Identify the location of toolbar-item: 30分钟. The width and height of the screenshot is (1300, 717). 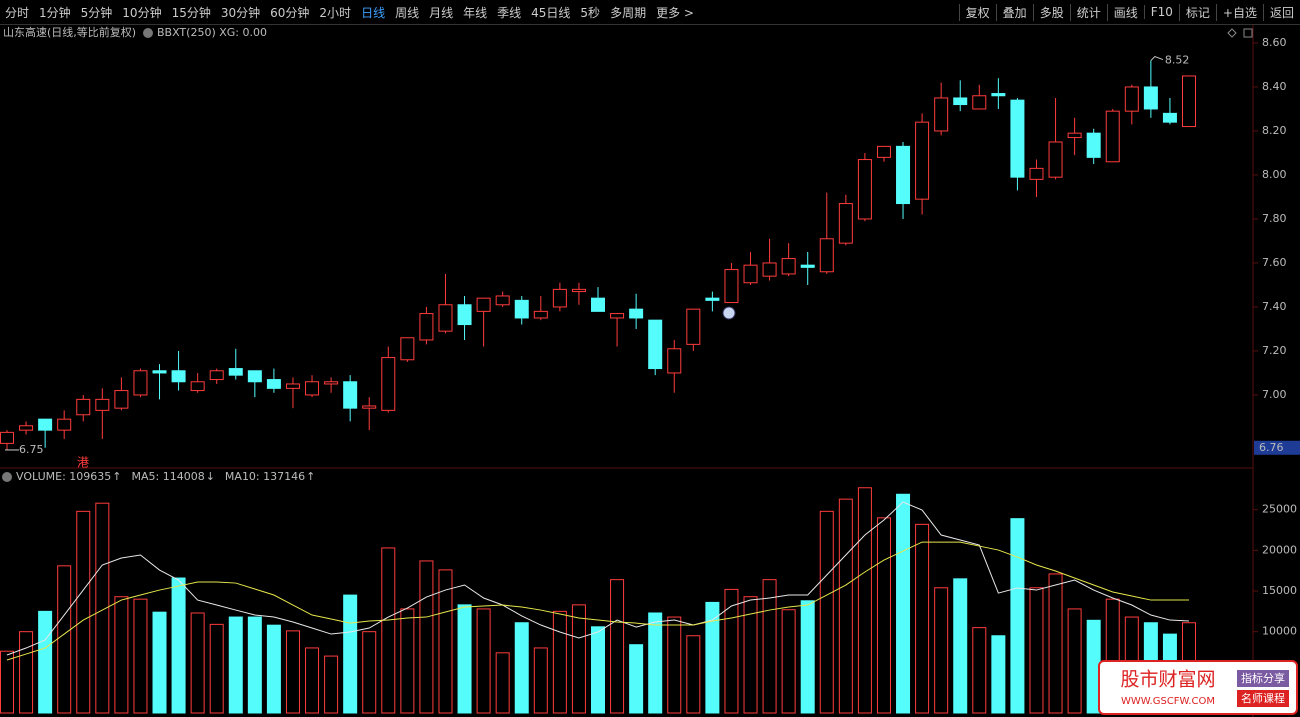
(240, 12).